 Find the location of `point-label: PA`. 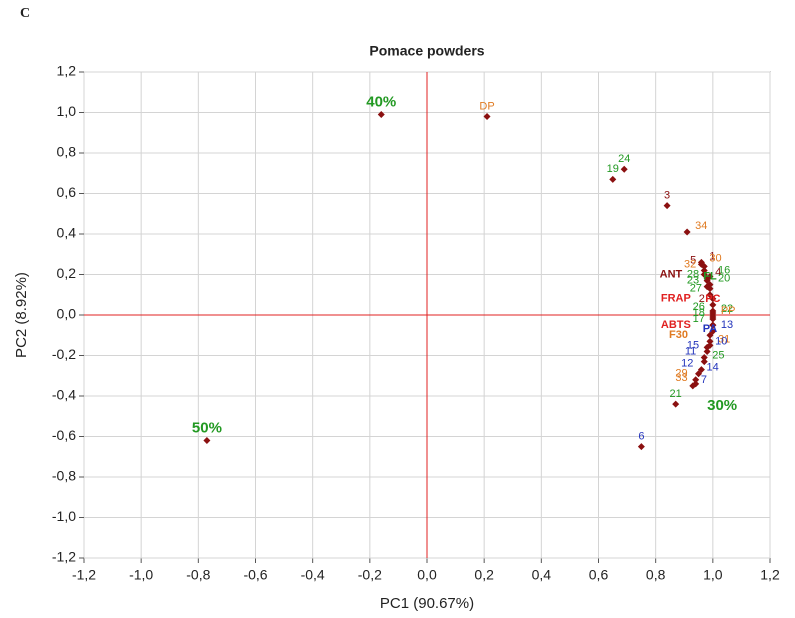

point-label: PA is located at coordinates (710, 329).